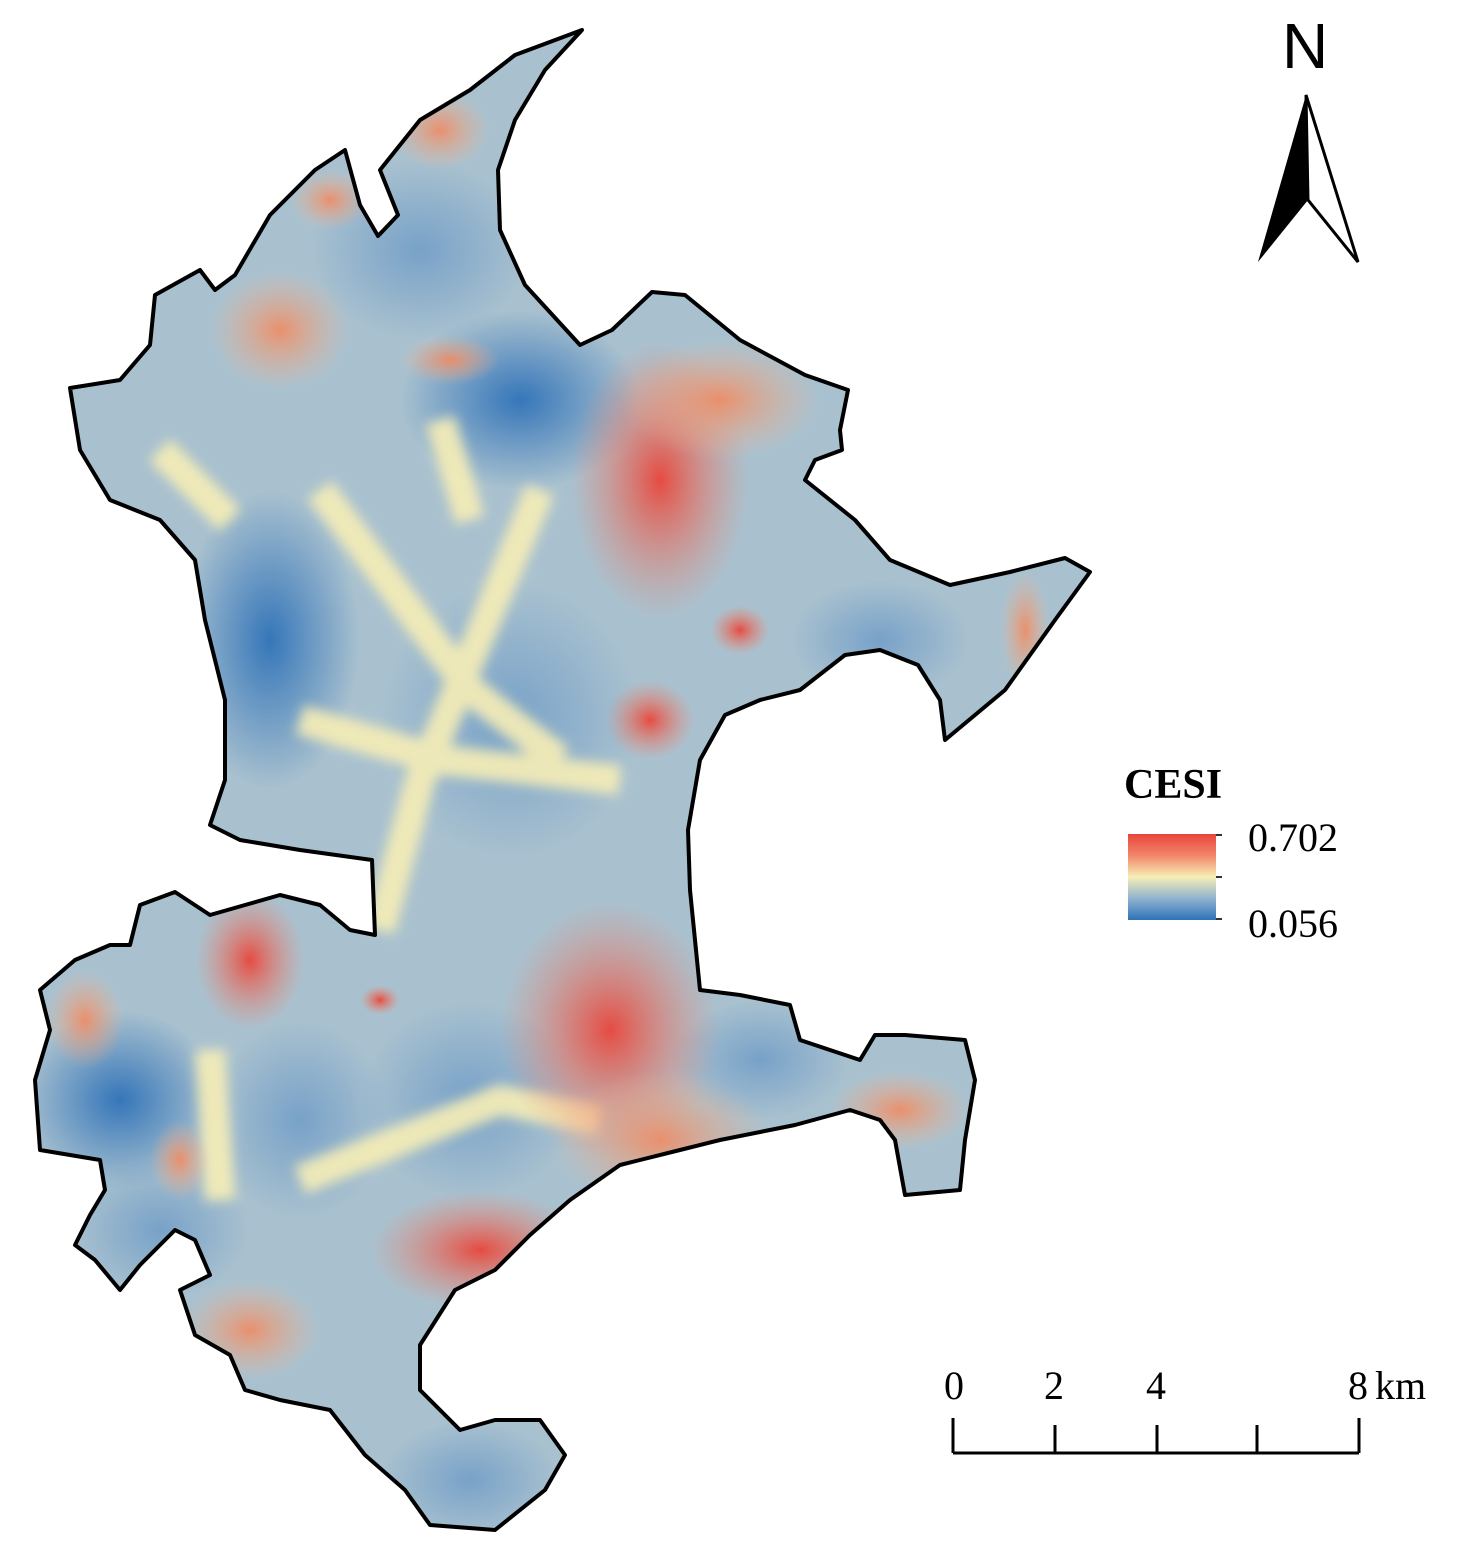 The width and height of the screenshot is (1477, 1563). What do you see at coordinates (1219, 835) in the screenshot?
I see `legend-tick-max` at bounding box center [1219, 835].